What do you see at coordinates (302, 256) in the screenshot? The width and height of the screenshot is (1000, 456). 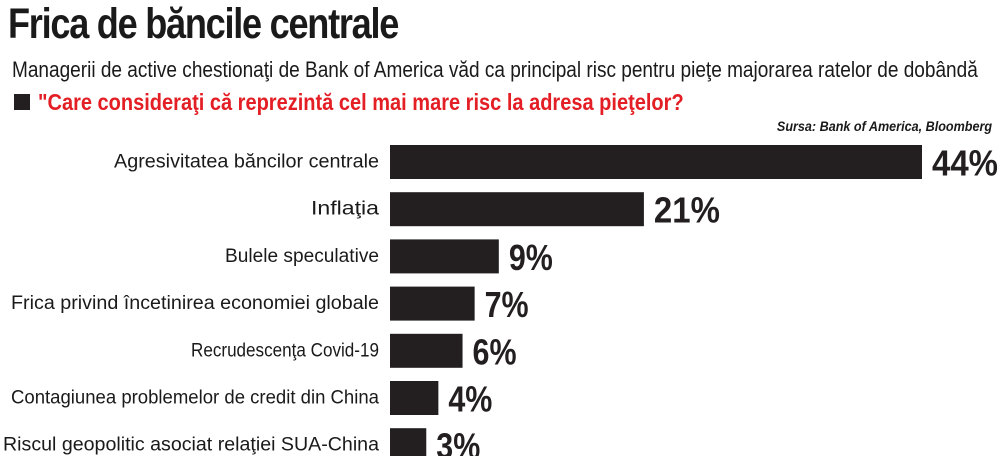 I see `category-label: Bulele speculative` at bounding box center [302, 256].